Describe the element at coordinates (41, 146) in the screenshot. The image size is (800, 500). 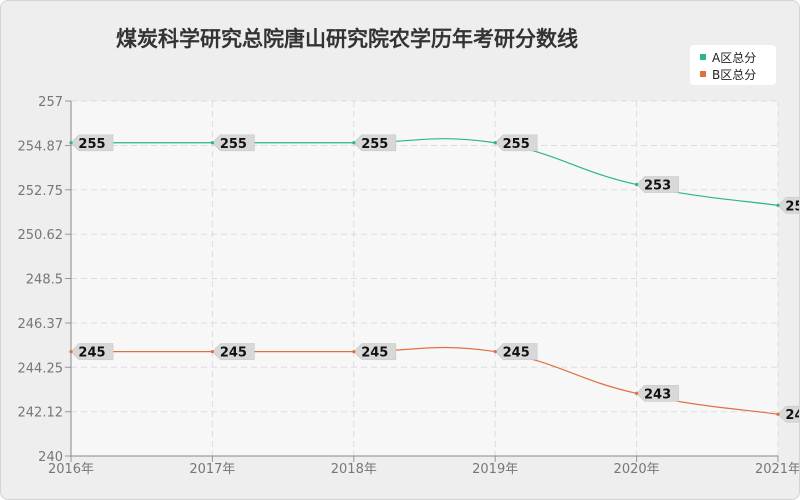
I see `y-tick-label: 254.87` at that location.